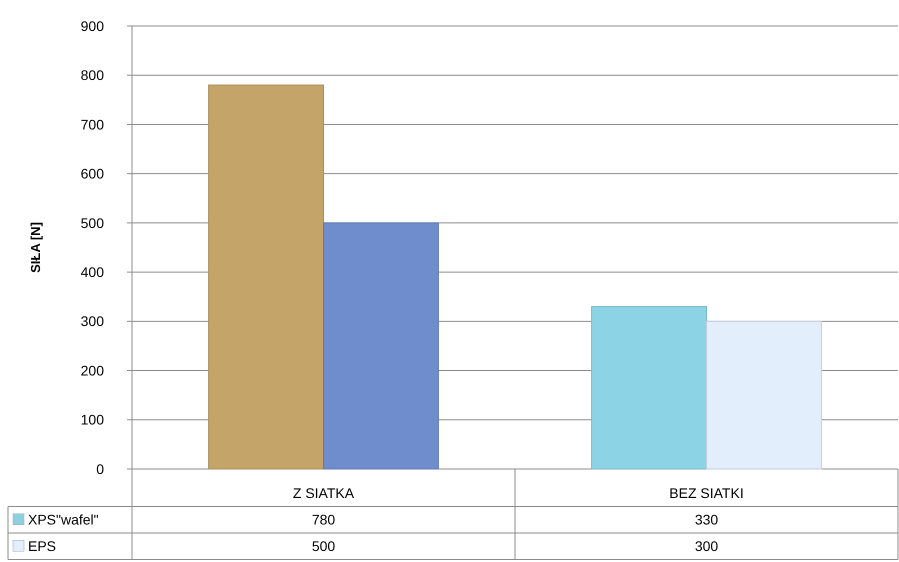 The image size is (899, 562). I want to click on data-label: 300, so click(706, 546).